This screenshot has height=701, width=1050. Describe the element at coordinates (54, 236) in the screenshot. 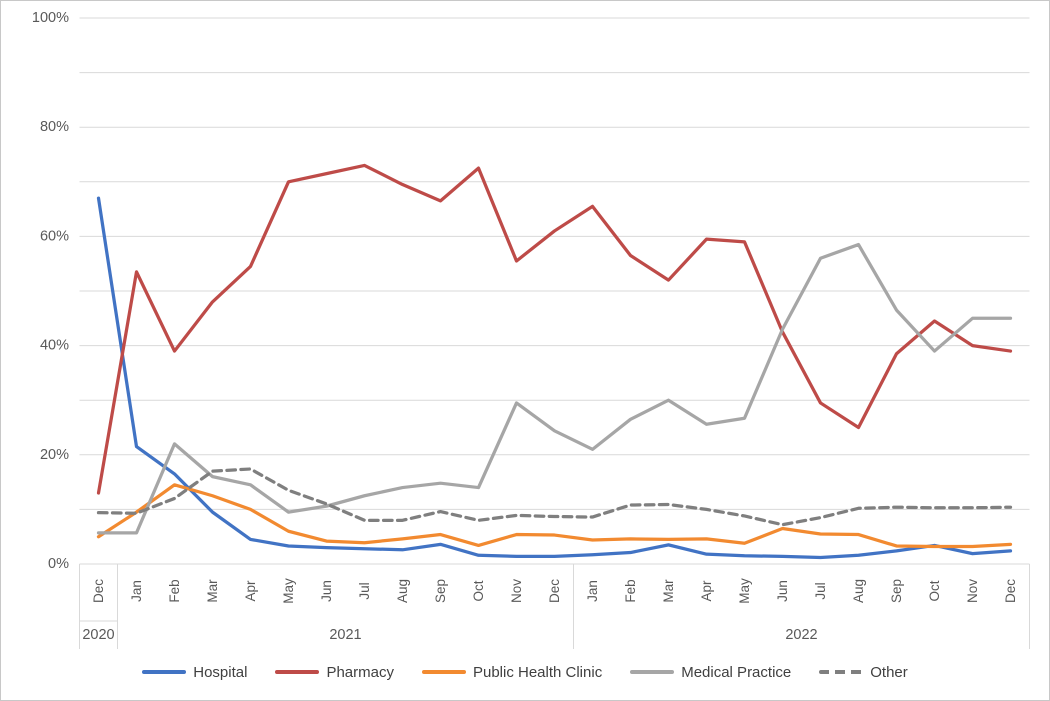

I see `y-axis-tick-label: 60%` at that location.